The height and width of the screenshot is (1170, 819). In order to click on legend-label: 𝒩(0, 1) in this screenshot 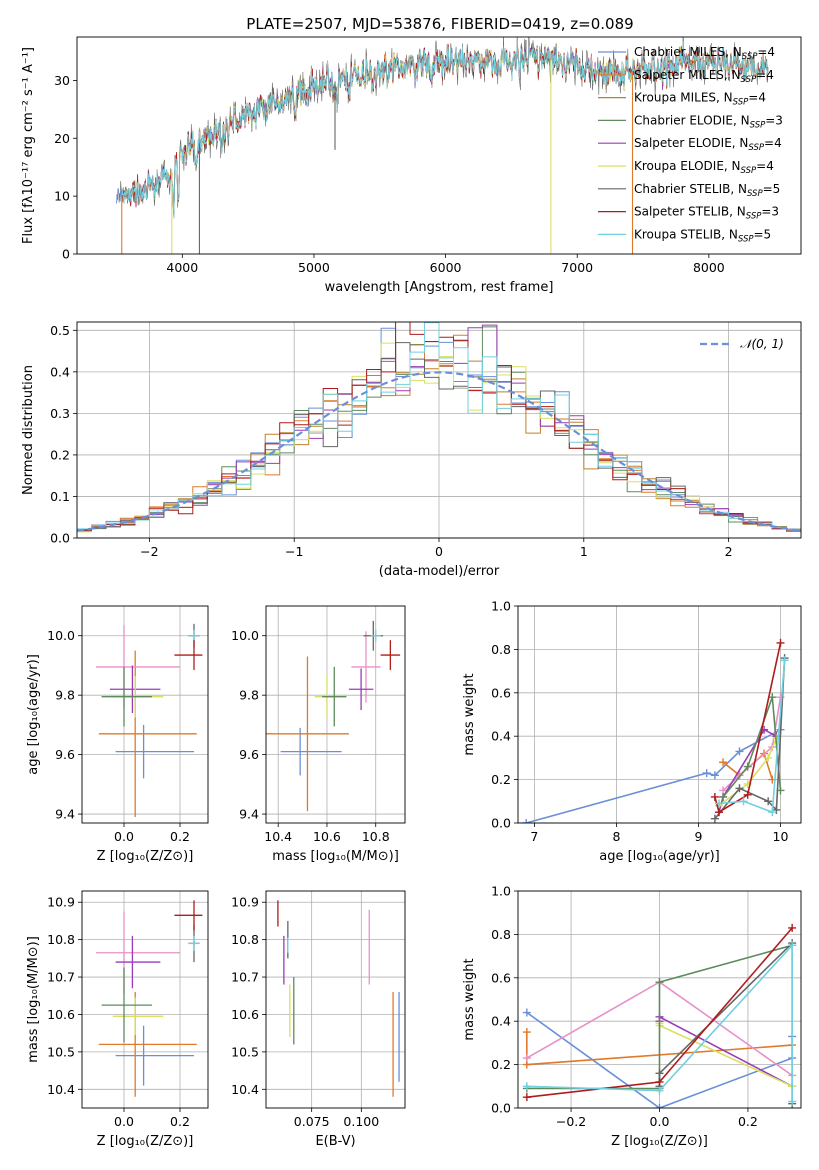, I will do `click(762, 344)`.